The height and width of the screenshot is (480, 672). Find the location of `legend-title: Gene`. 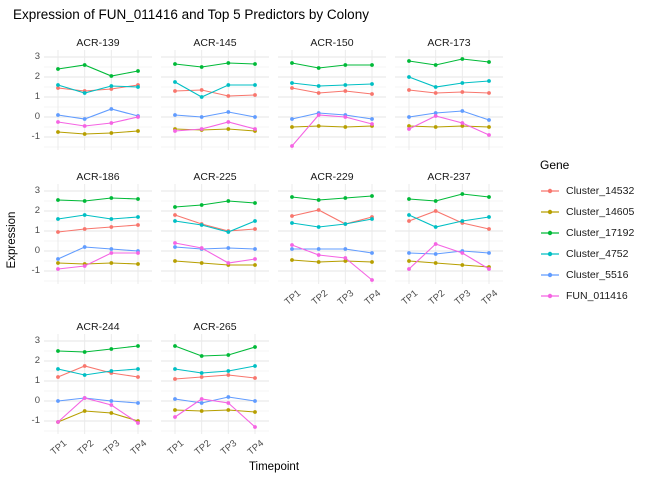

legend-title: Gene is located at coordinates (555, 165).